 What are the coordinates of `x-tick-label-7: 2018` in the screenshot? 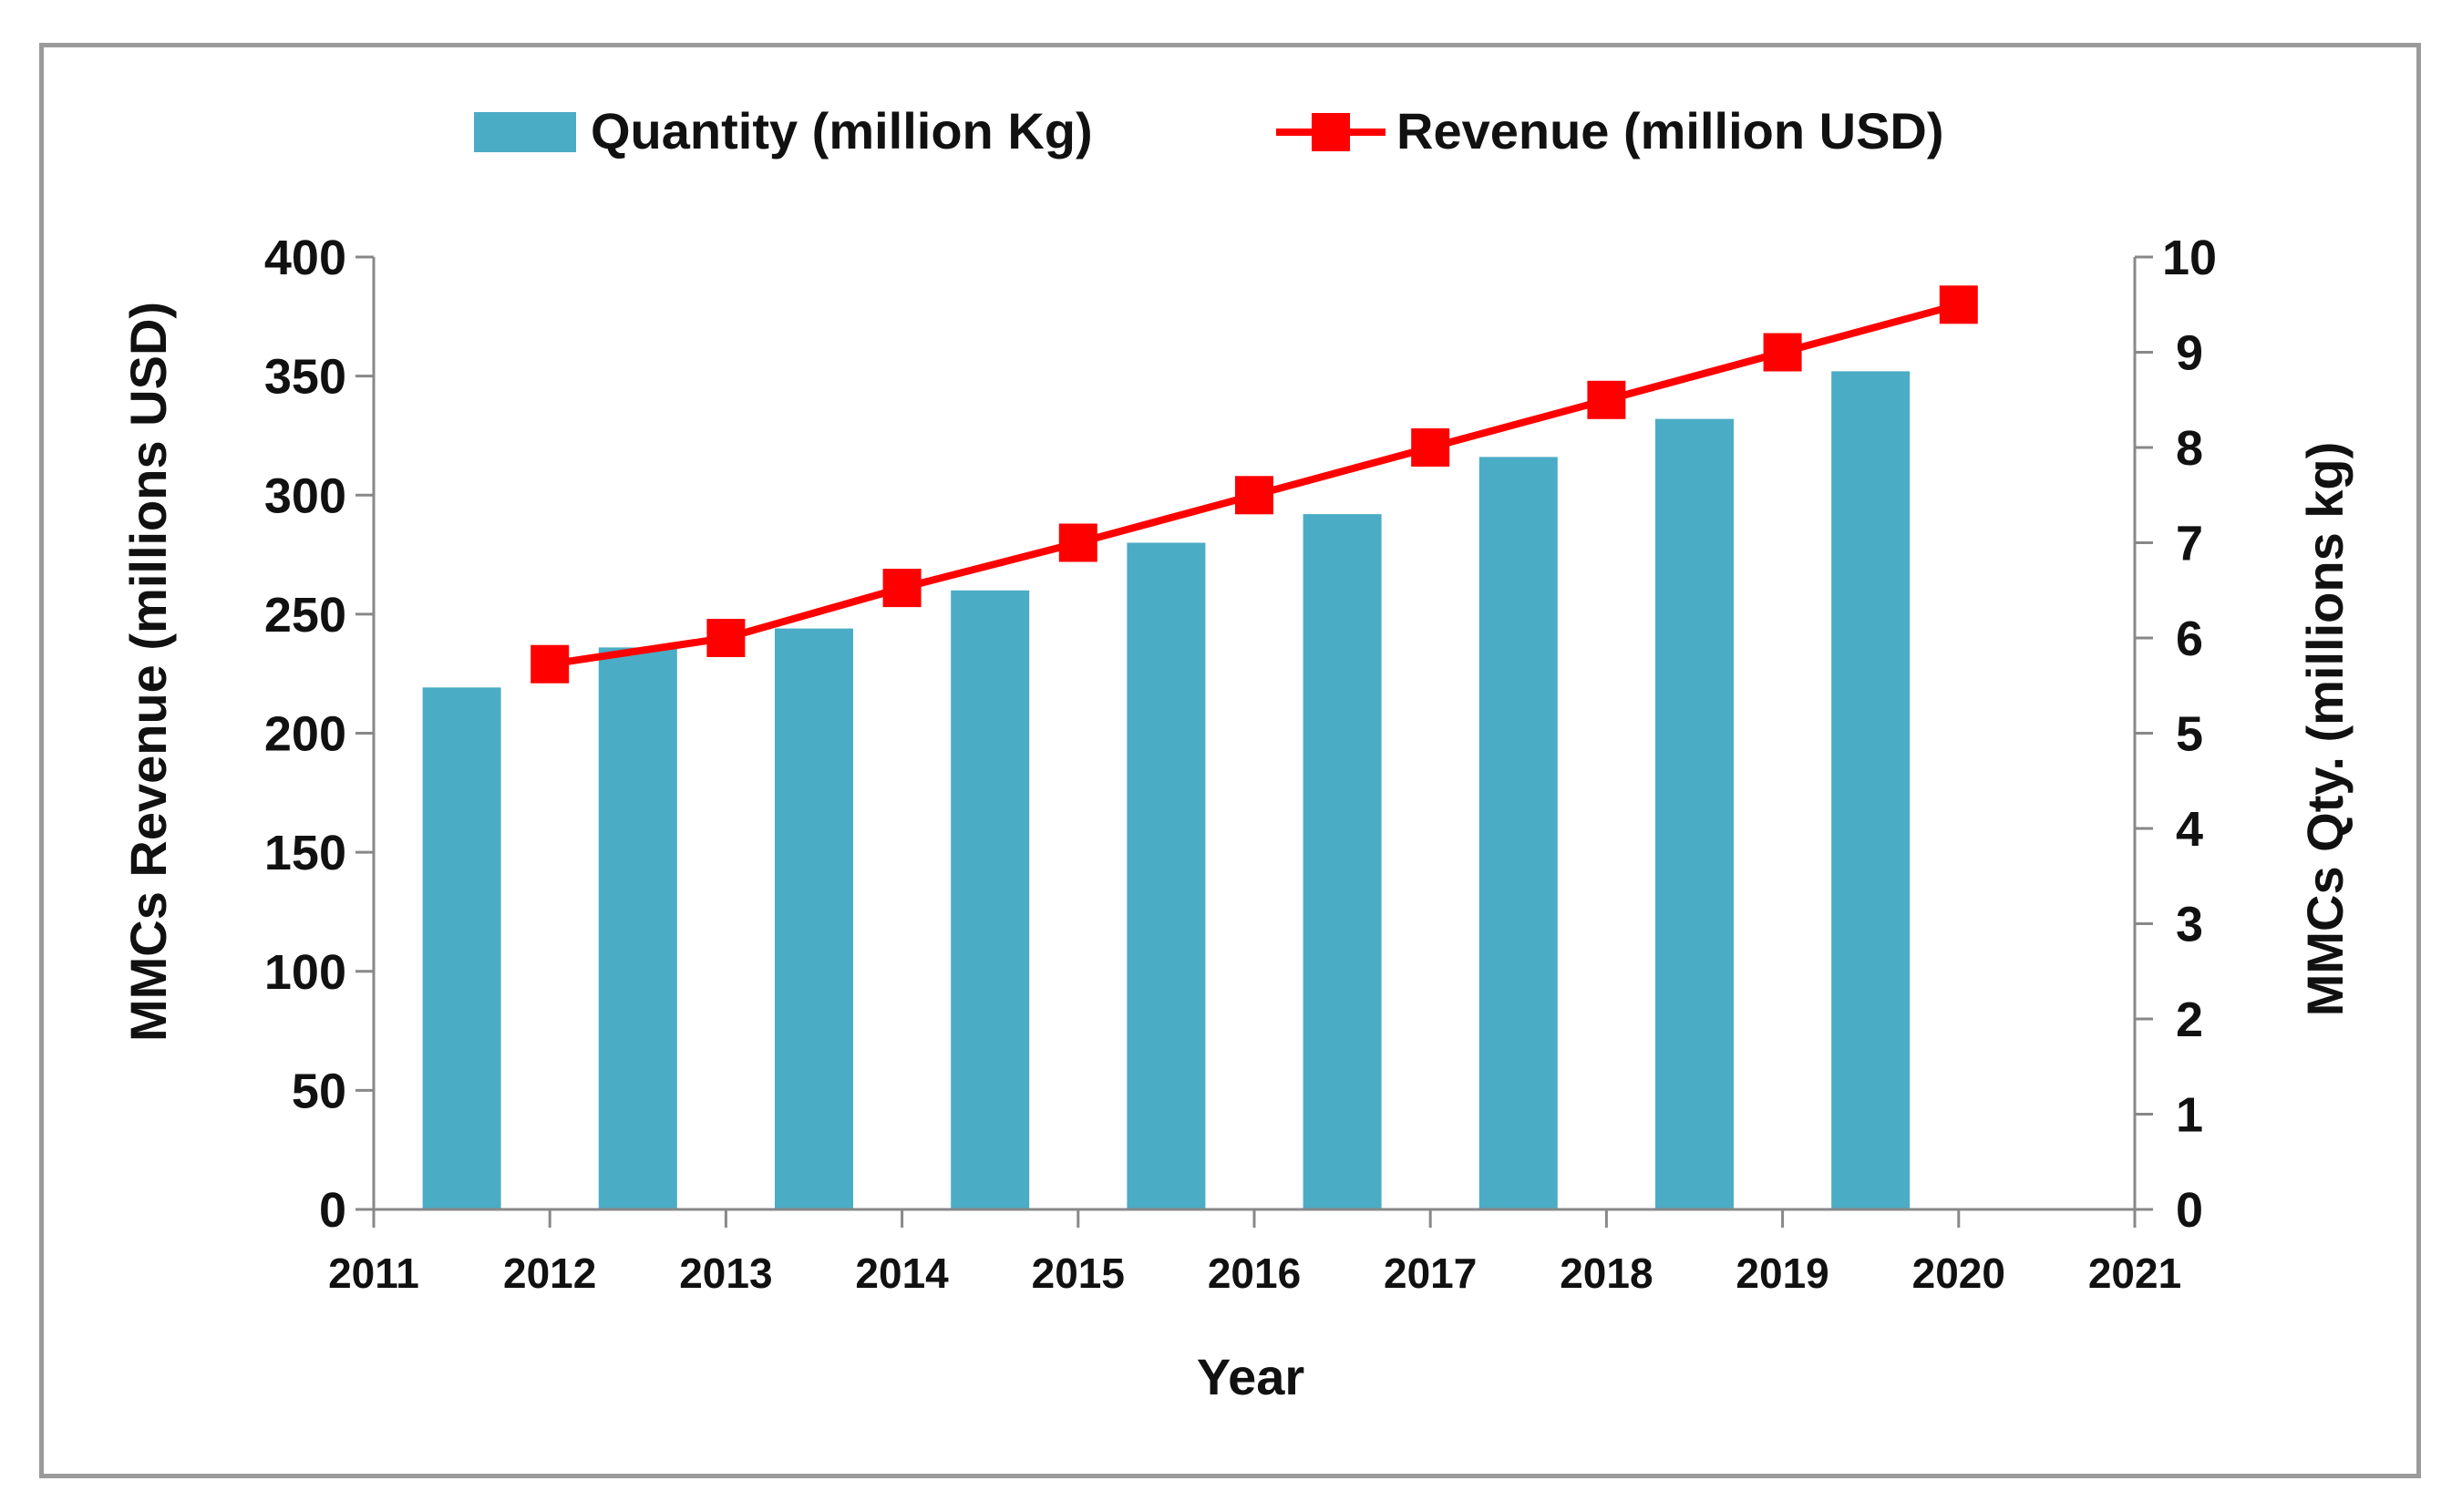 It's located at (1606, 1274).